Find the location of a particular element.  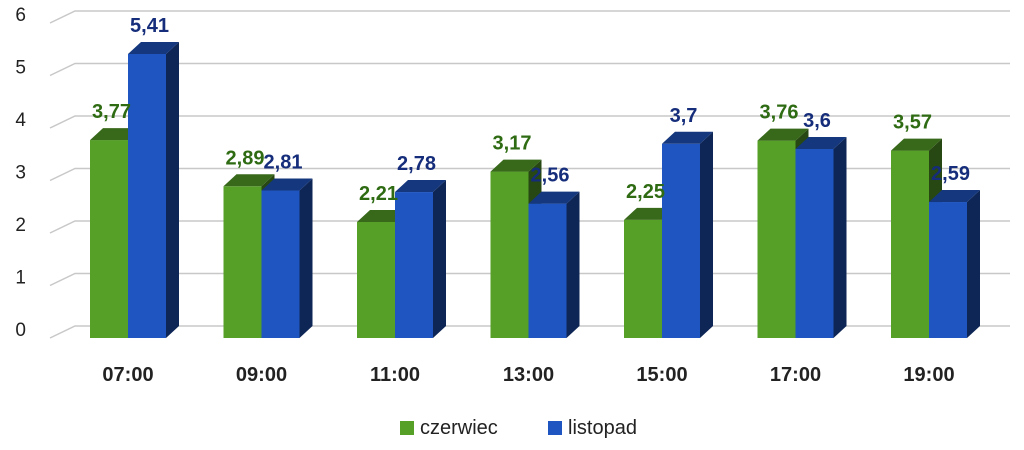

bar-listopad-17:00 is located at coordinates (821, 237).